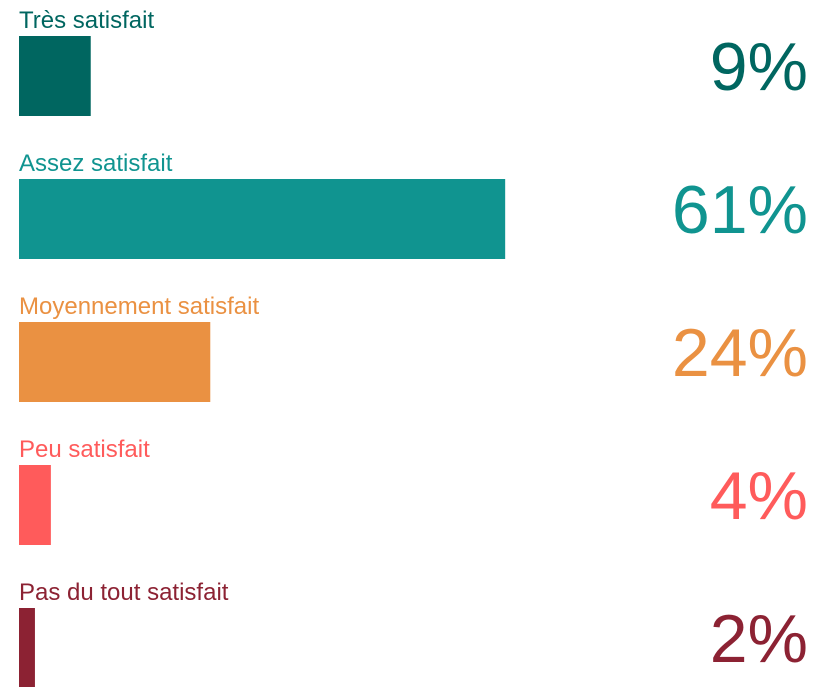 The image size is (818, 687). What do you see at coordinates (86, 20) in the screenshot?
I see `category-label: Très satisfait` at bounding box center [86, 20].